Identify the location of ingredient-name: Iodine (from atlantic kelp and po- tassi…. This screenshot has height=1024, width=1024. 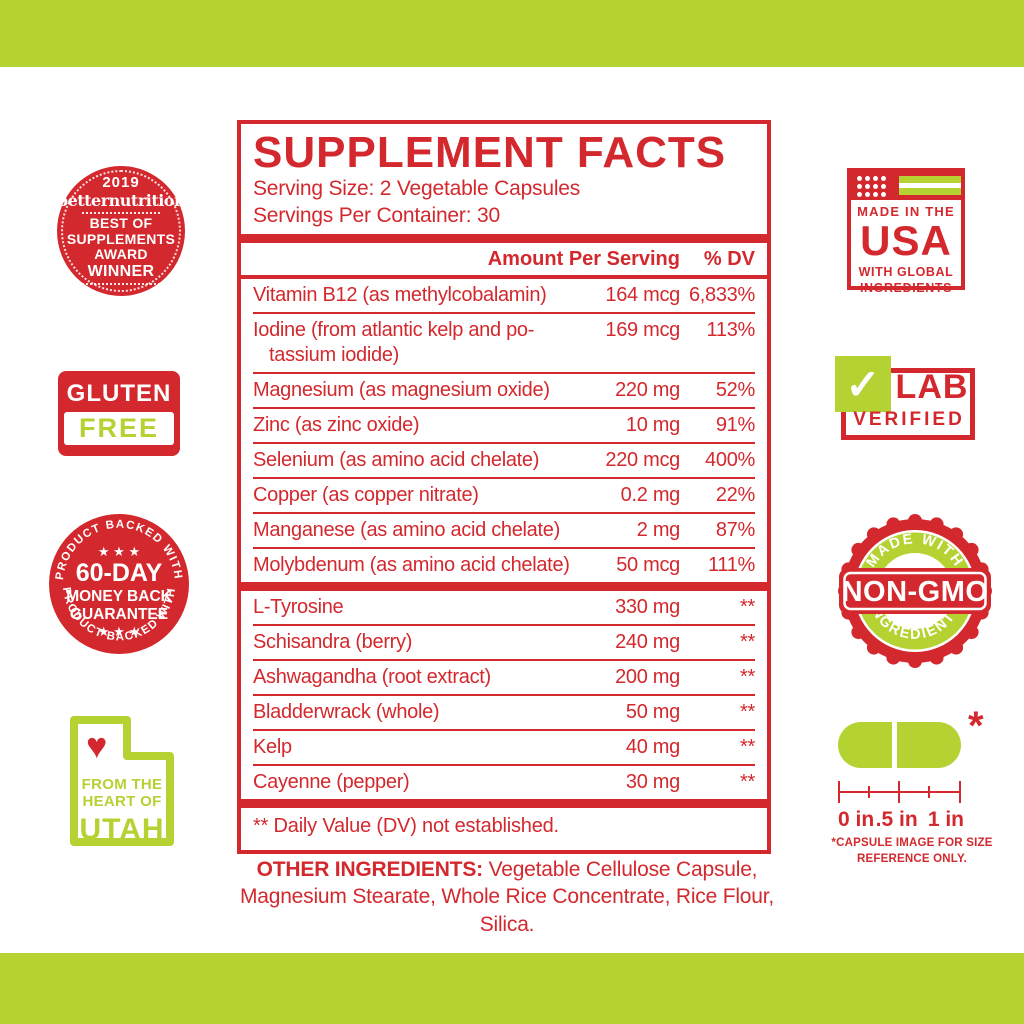
(394, 343).